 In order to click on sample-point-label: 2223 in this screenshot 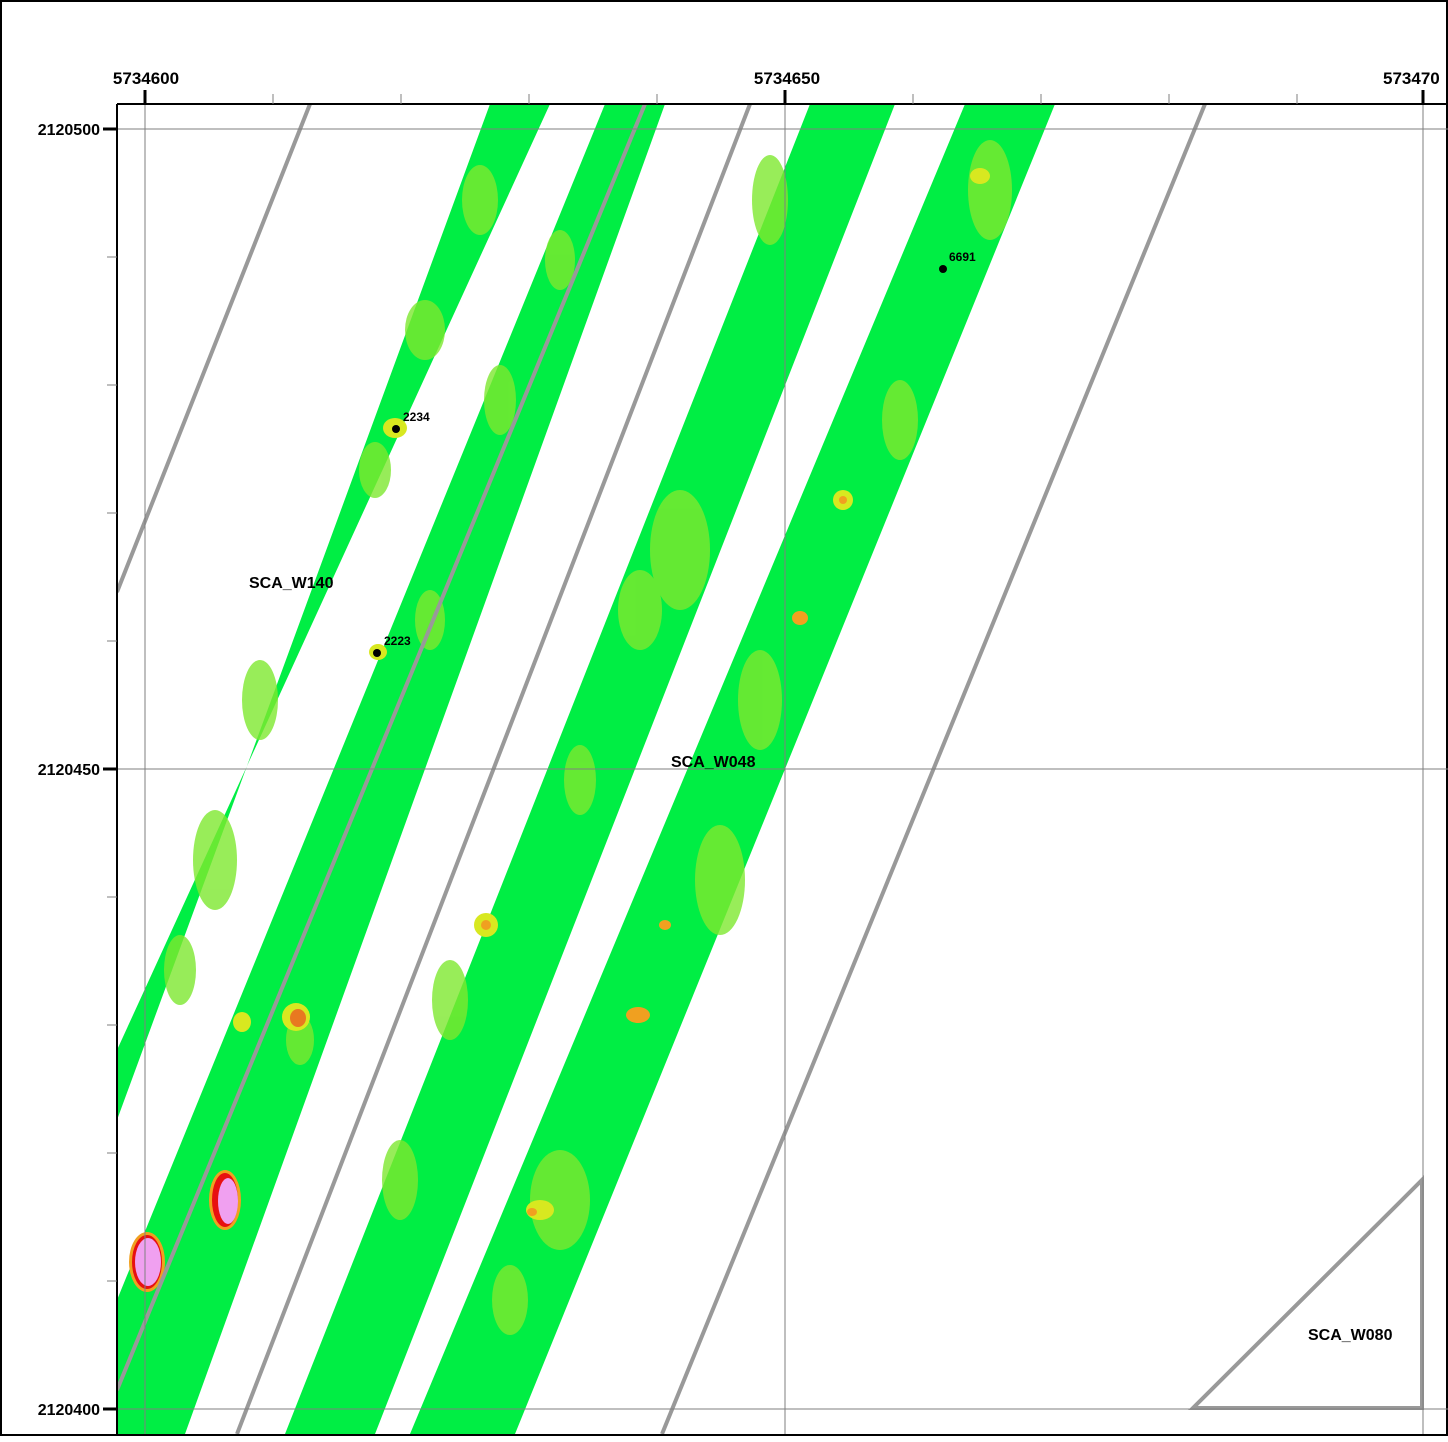, I will do `click(397, 641)`.